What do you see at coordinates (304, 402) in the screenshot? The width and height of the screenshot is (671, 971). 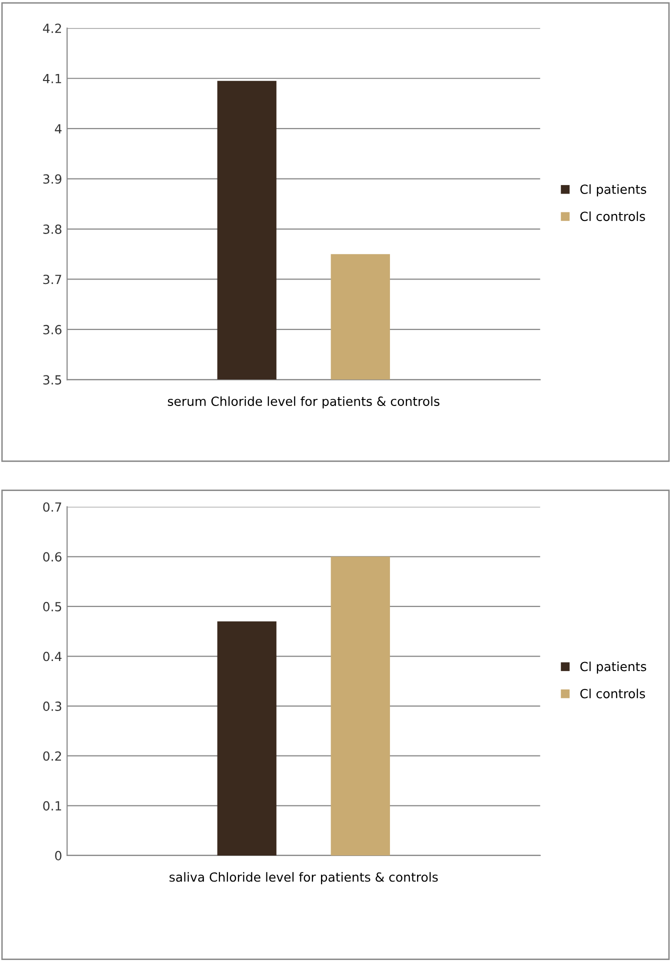 I see `x-tick-label: serum Chloride level for patients & controls` at bounding box center [304, 402].